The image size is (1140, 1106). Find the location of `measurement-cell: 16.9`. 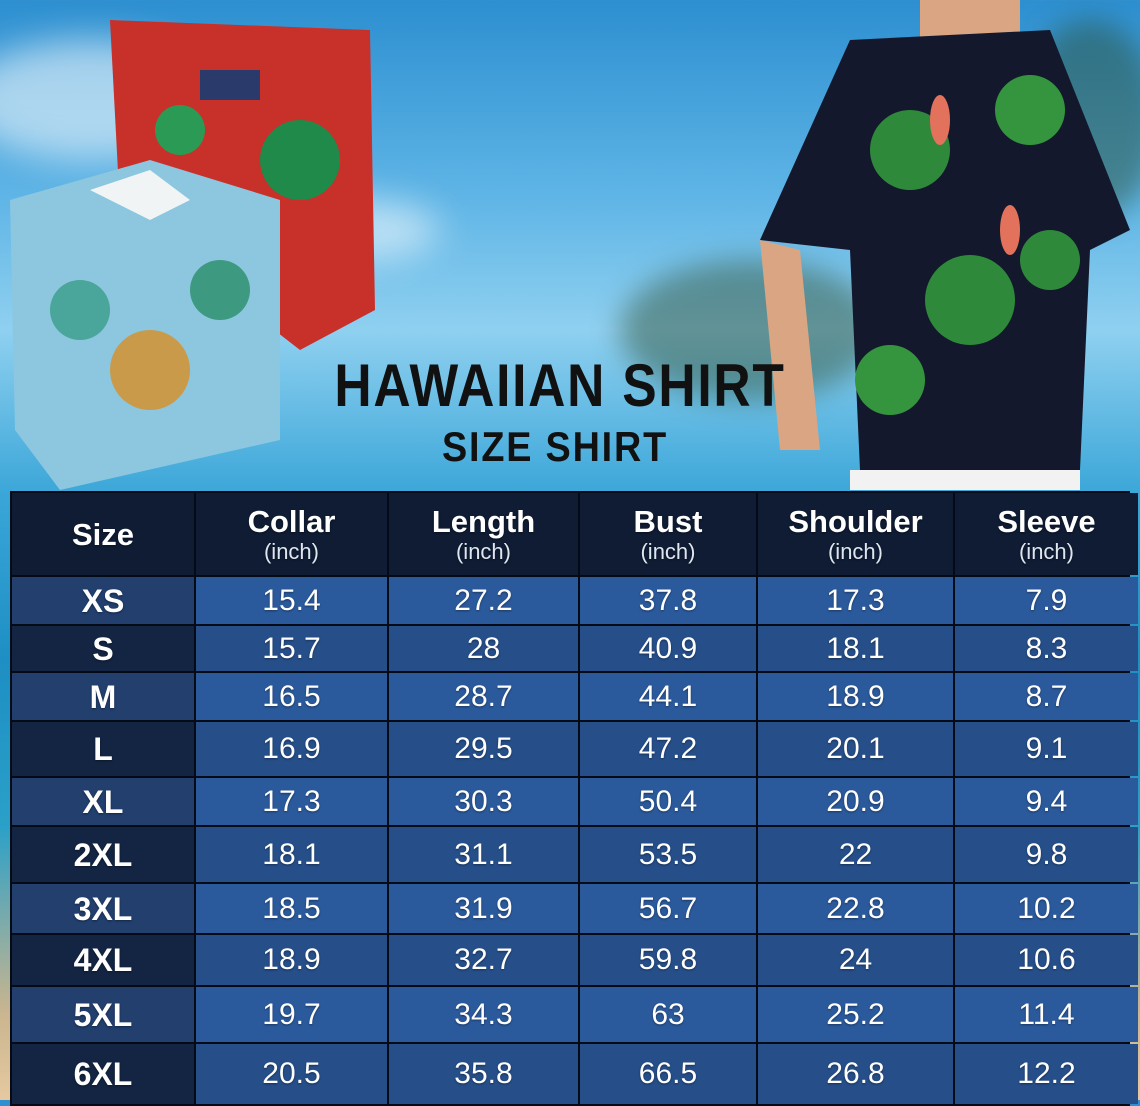

measurement-cell: 16.9 is located at coordinates (291, 749).